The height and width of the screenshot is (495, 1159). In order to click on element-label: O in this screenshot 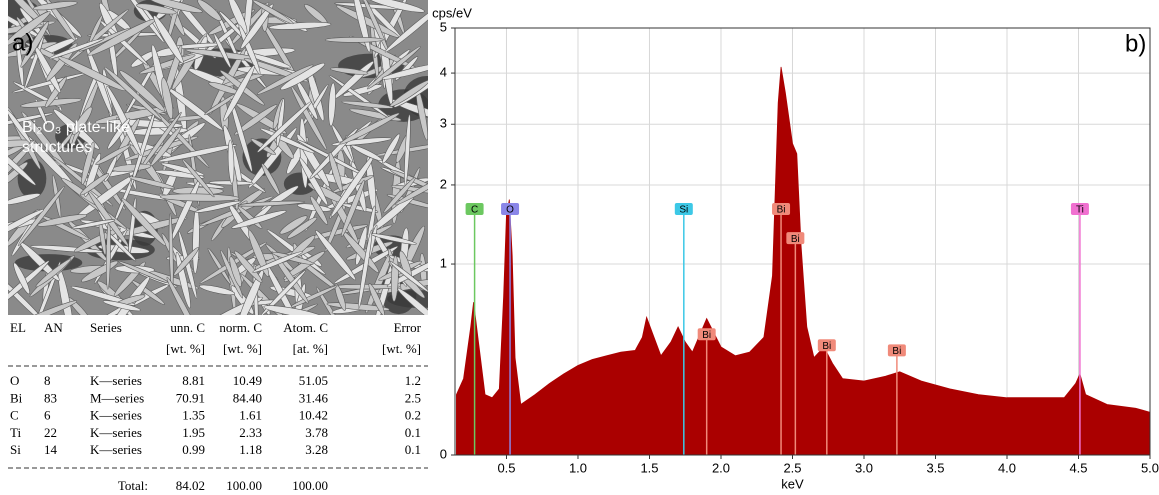, I will do `click(510, 210)`.